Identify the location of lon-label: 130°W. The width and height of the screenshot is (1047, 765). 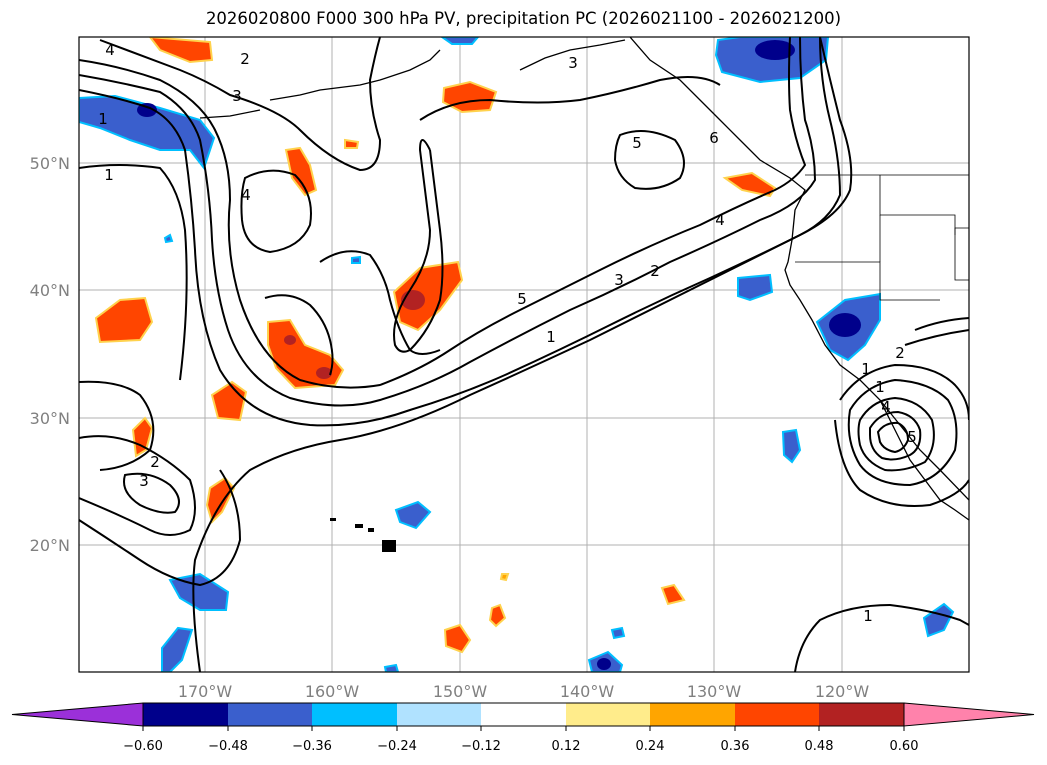
(714, 691).